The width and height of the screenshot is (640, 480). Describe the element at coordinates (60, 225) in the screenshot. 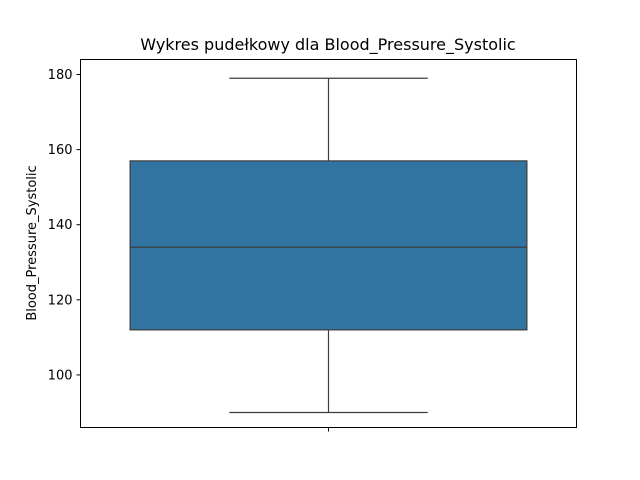

I see `y-tick-label: 140` at that location.